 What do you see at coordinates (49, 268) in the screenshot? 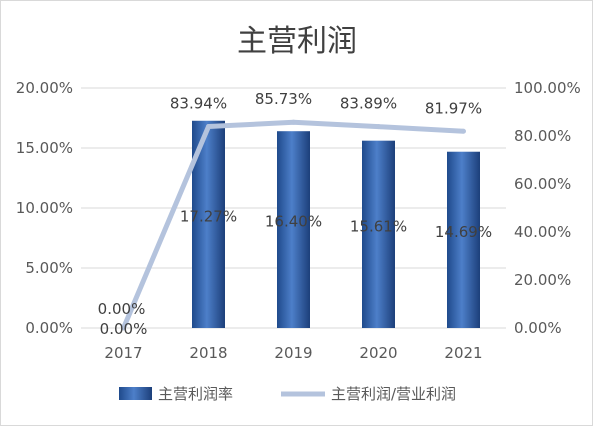
I see `y-left-tick-label: 5.00%` at bounding box center [49, 268].